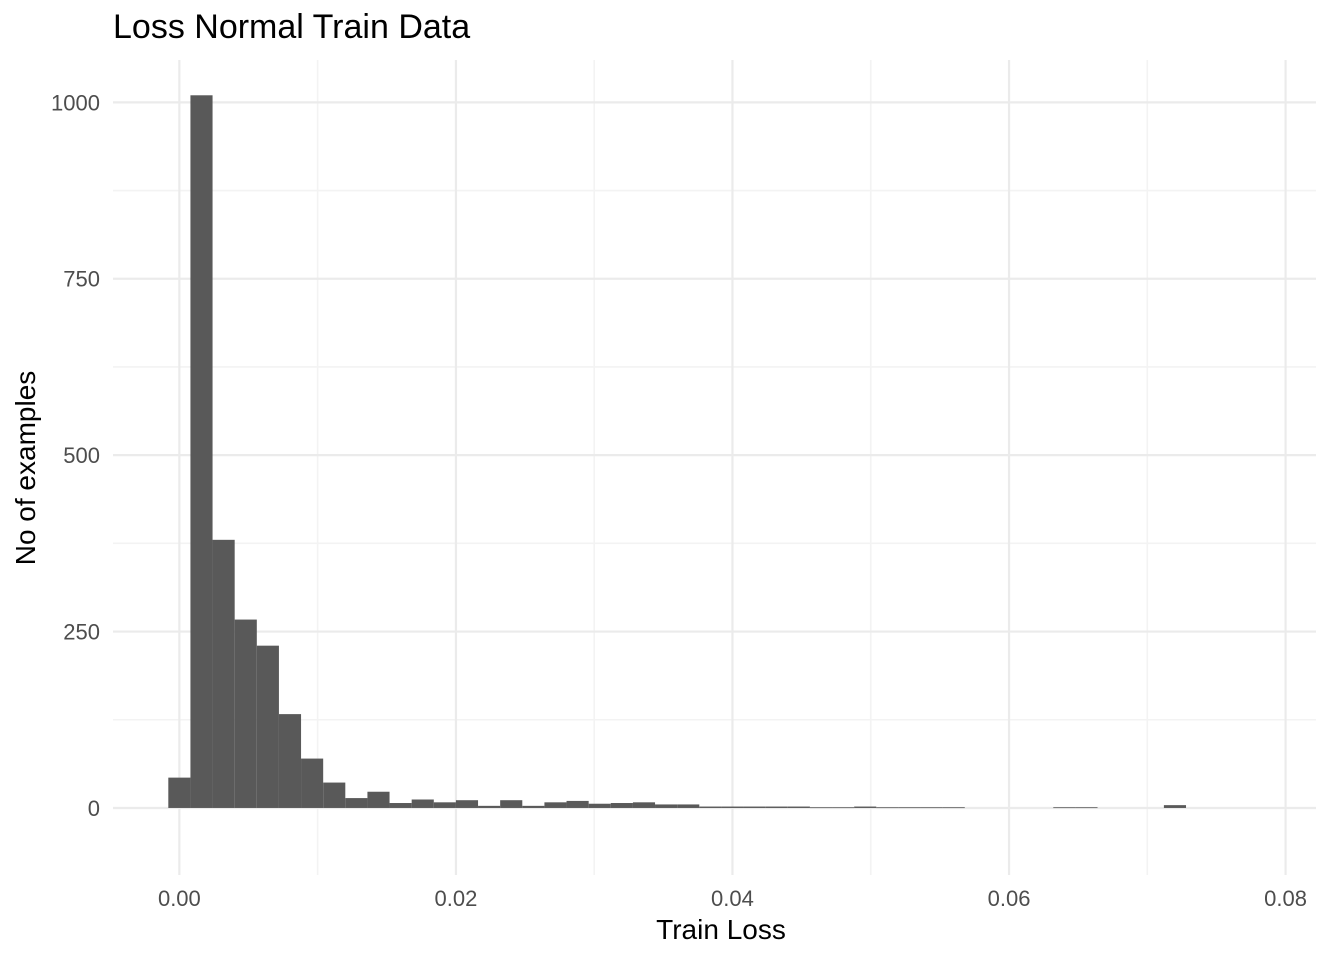 The height and width of the screenshot is (960, 1344). I want to click on y-tick-label: 250, so click(81, 632).